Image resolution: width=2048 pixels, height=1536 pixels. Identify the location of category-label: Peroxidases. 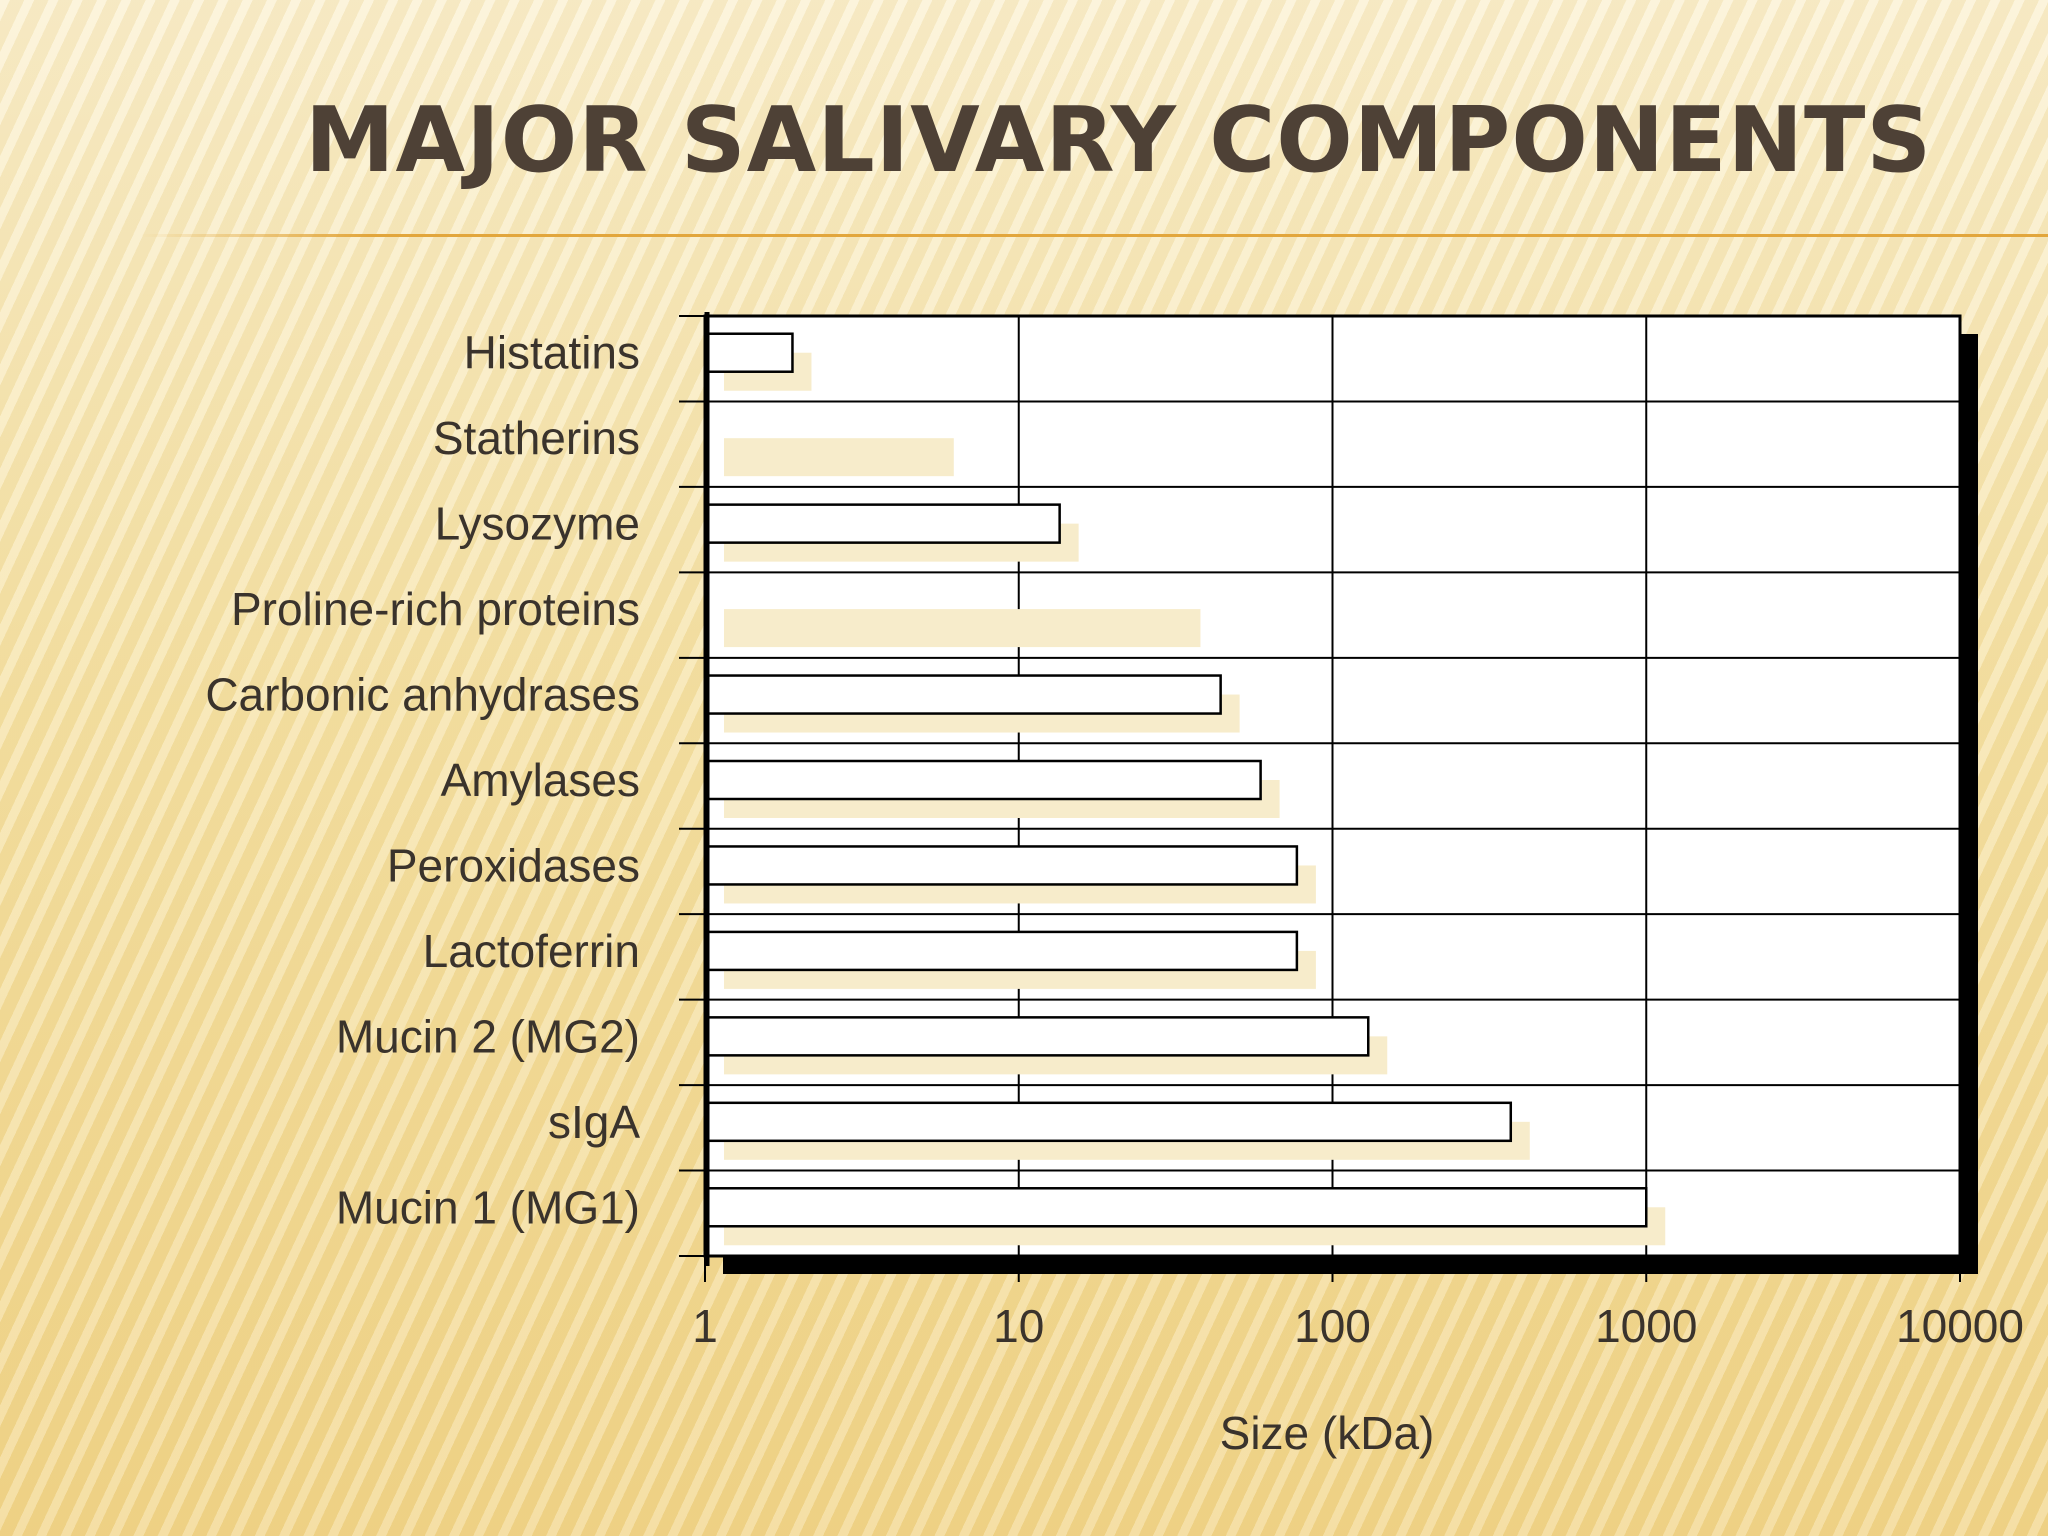
(513, 865).